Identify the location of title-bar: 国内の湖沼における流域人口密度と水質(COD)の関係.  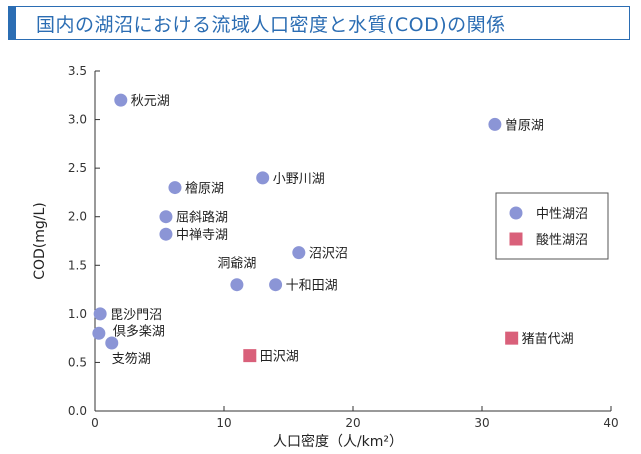
(319, 23).